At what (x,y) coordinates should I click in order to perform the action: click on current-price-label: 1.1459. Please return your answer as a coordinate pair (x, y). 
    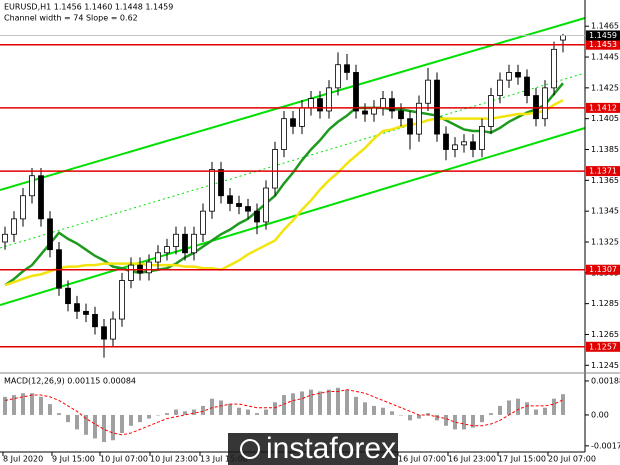
    Looking at the image, I should click on (603, 35).